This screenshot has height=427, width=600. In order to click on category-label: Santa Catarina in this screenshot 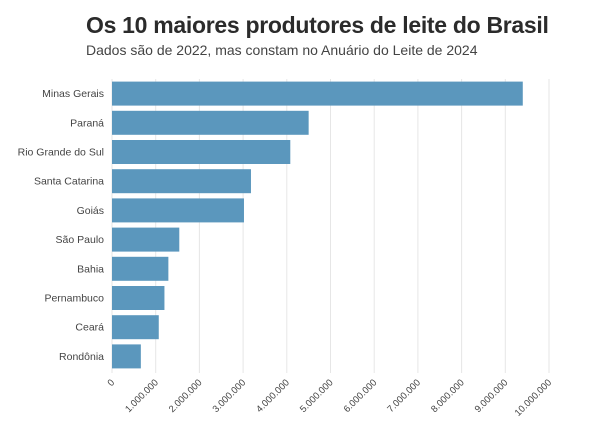, I will do `click(69, 182)`.